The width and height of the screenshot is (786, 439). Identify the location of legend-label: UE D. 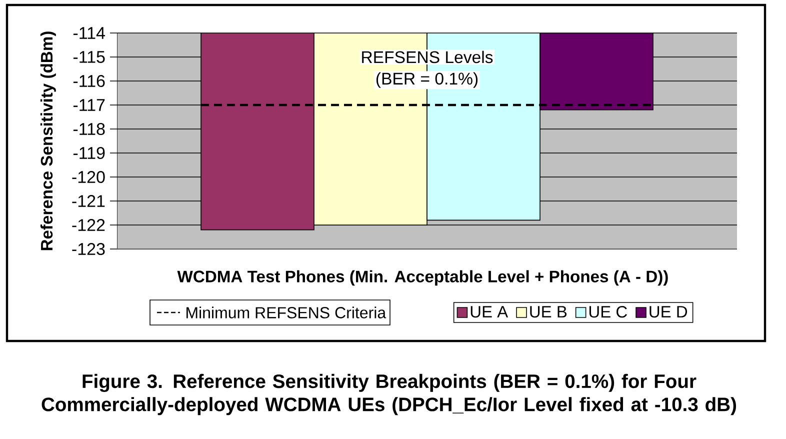
(669, 312).